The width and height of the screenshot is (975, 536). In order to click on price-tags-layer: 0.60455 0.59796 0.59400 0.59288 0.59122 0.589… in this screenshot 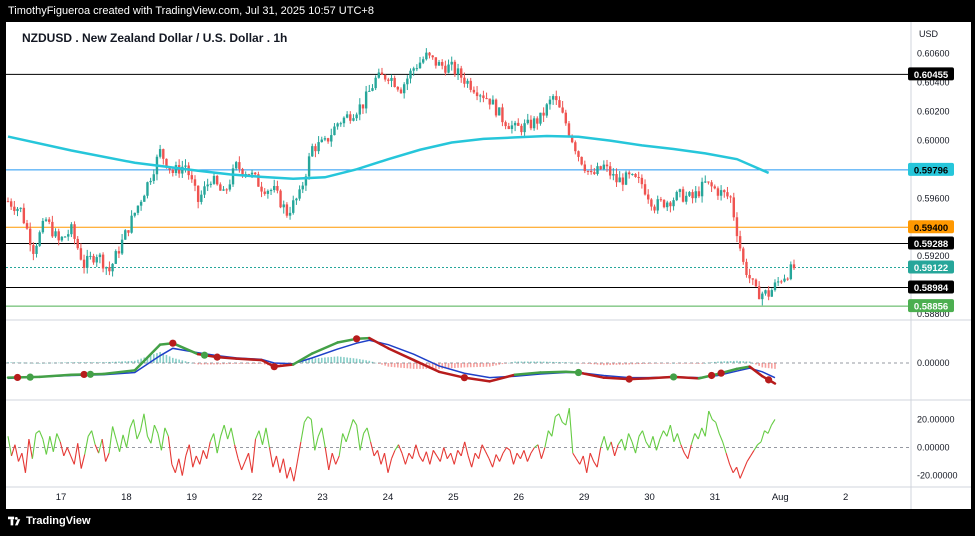, I will do `click(931, 190)`.